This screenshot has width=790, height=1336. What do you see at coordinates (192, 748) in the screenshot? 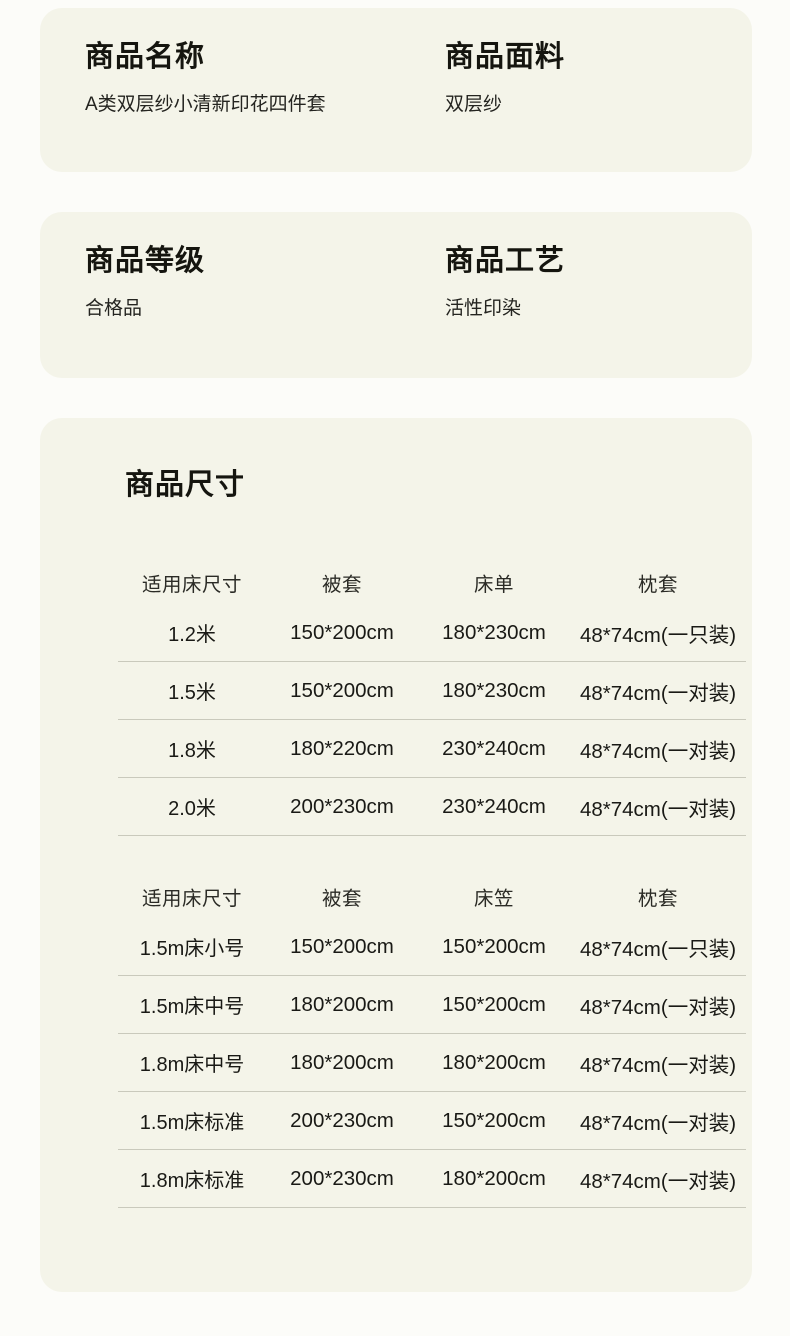
I see `table-cell: 1.8米` at bounding box center [192, 748].